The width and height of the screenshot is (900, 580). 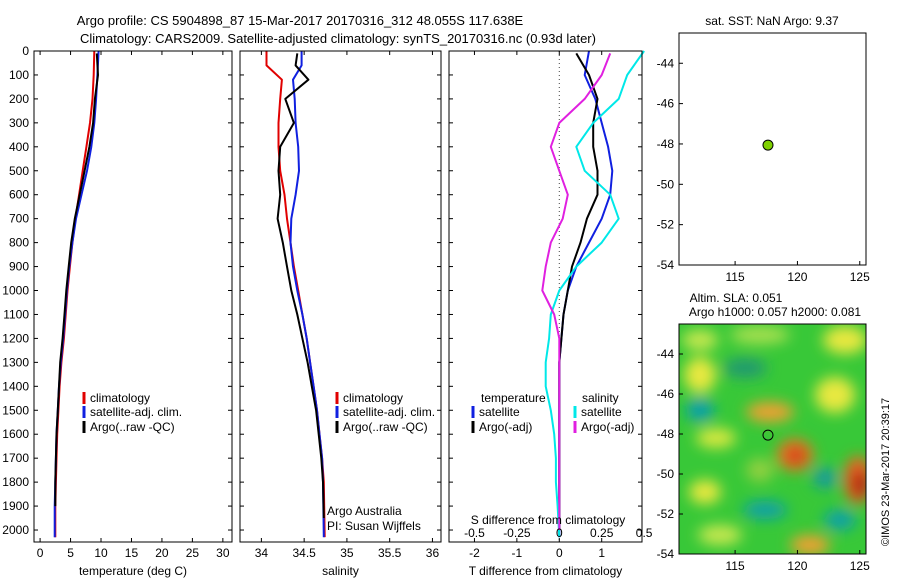 What do you see at coordinates (25, 51) in the screenshot?
I see `y-tick-label: 0` at bounding box center [25, 51].